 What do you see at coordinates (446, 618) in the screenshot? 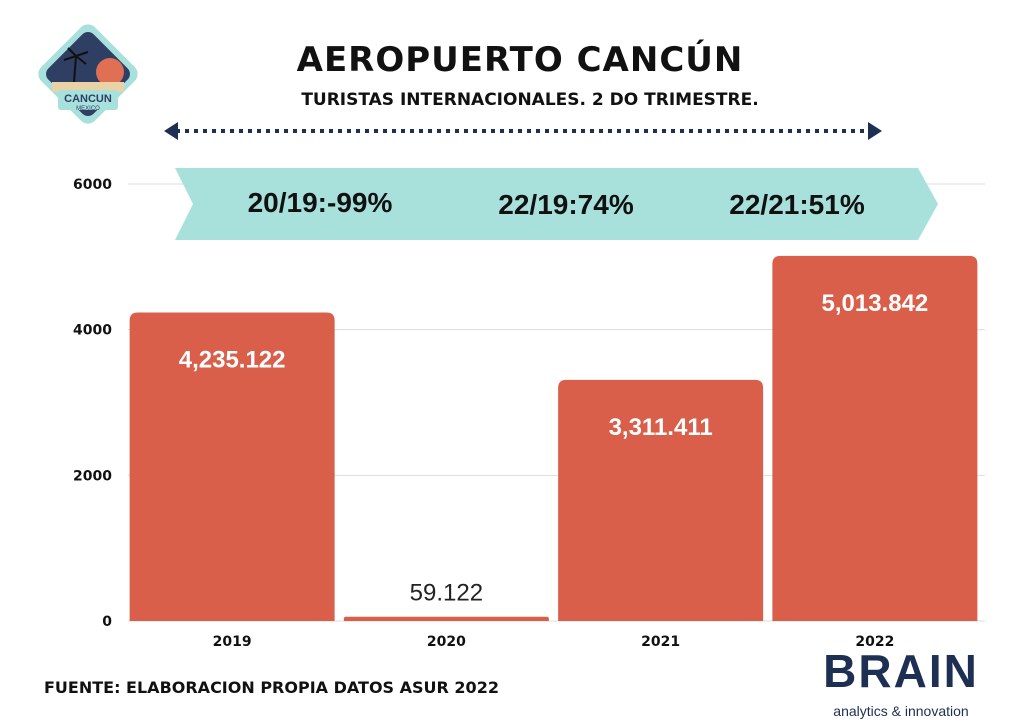
I see `bar-2020` at bounding box center [446, 618].